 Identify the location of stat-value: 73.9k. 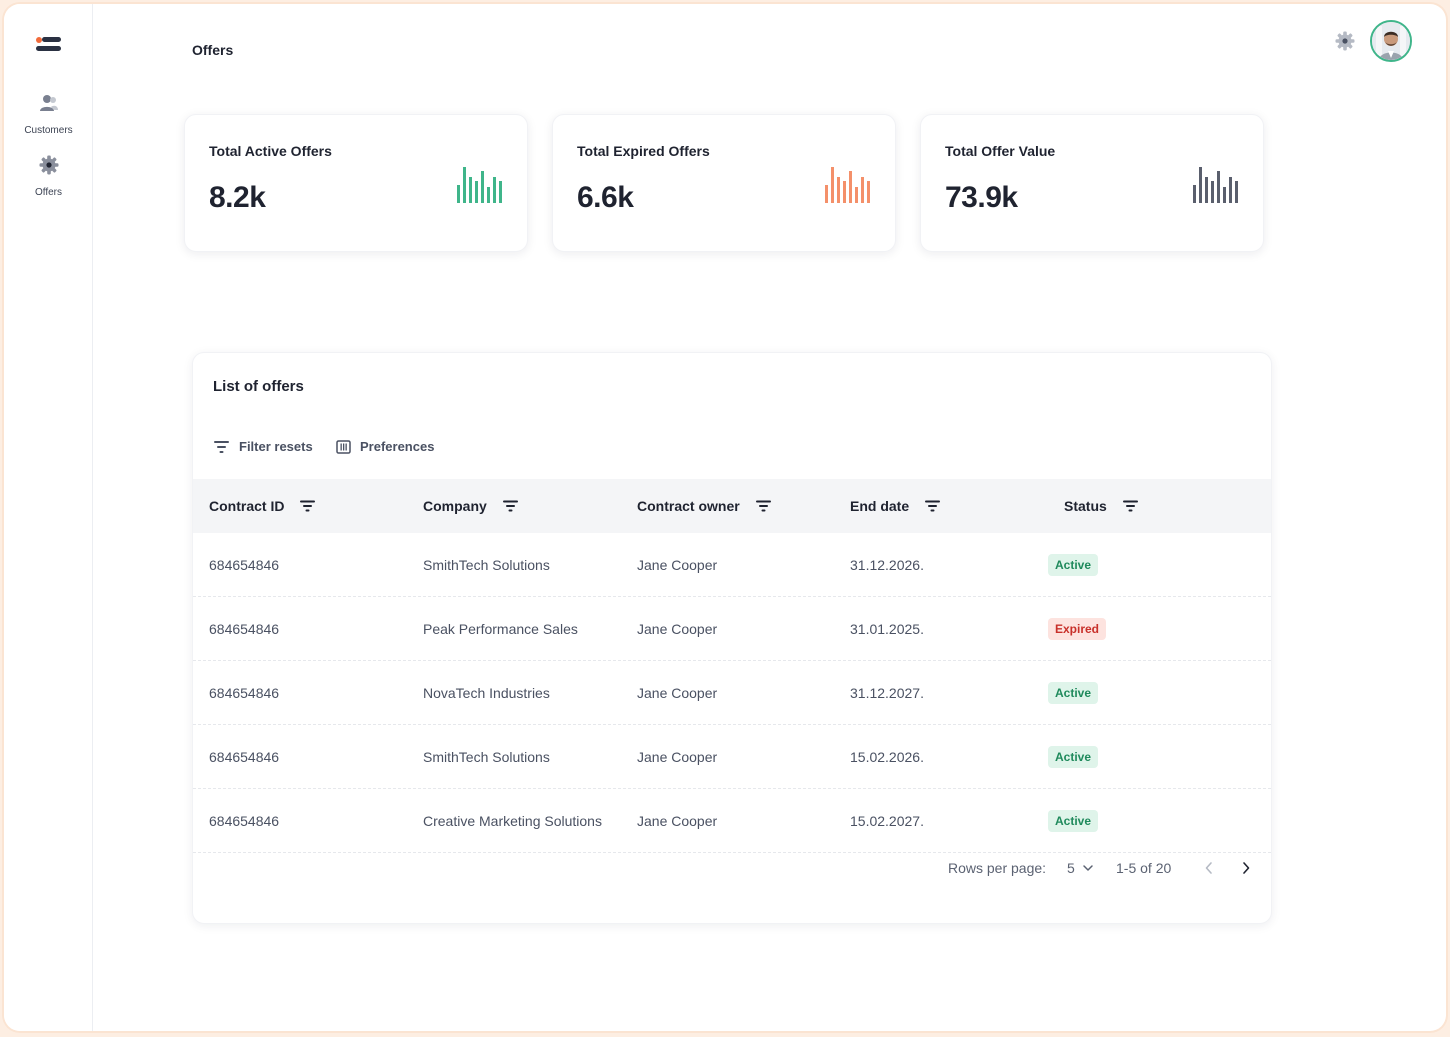
(981, 197).